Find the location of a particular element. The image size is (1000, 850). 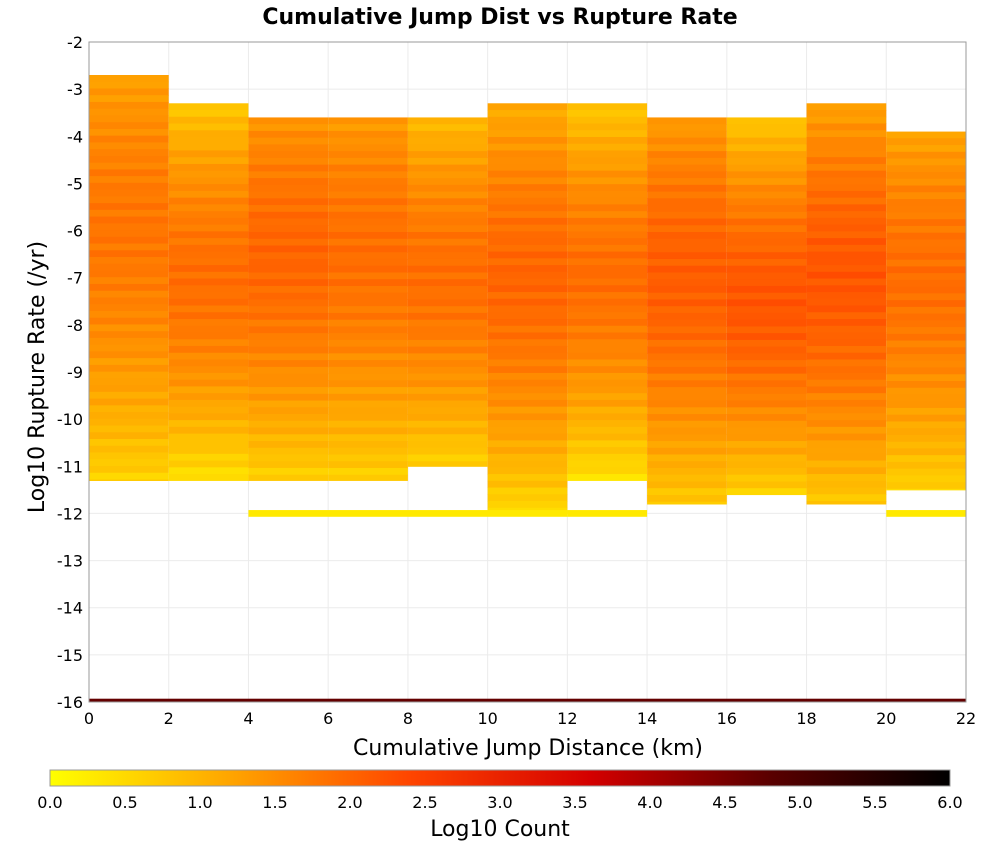

y-tick-label: -8 is located at coordinates (75, 325).